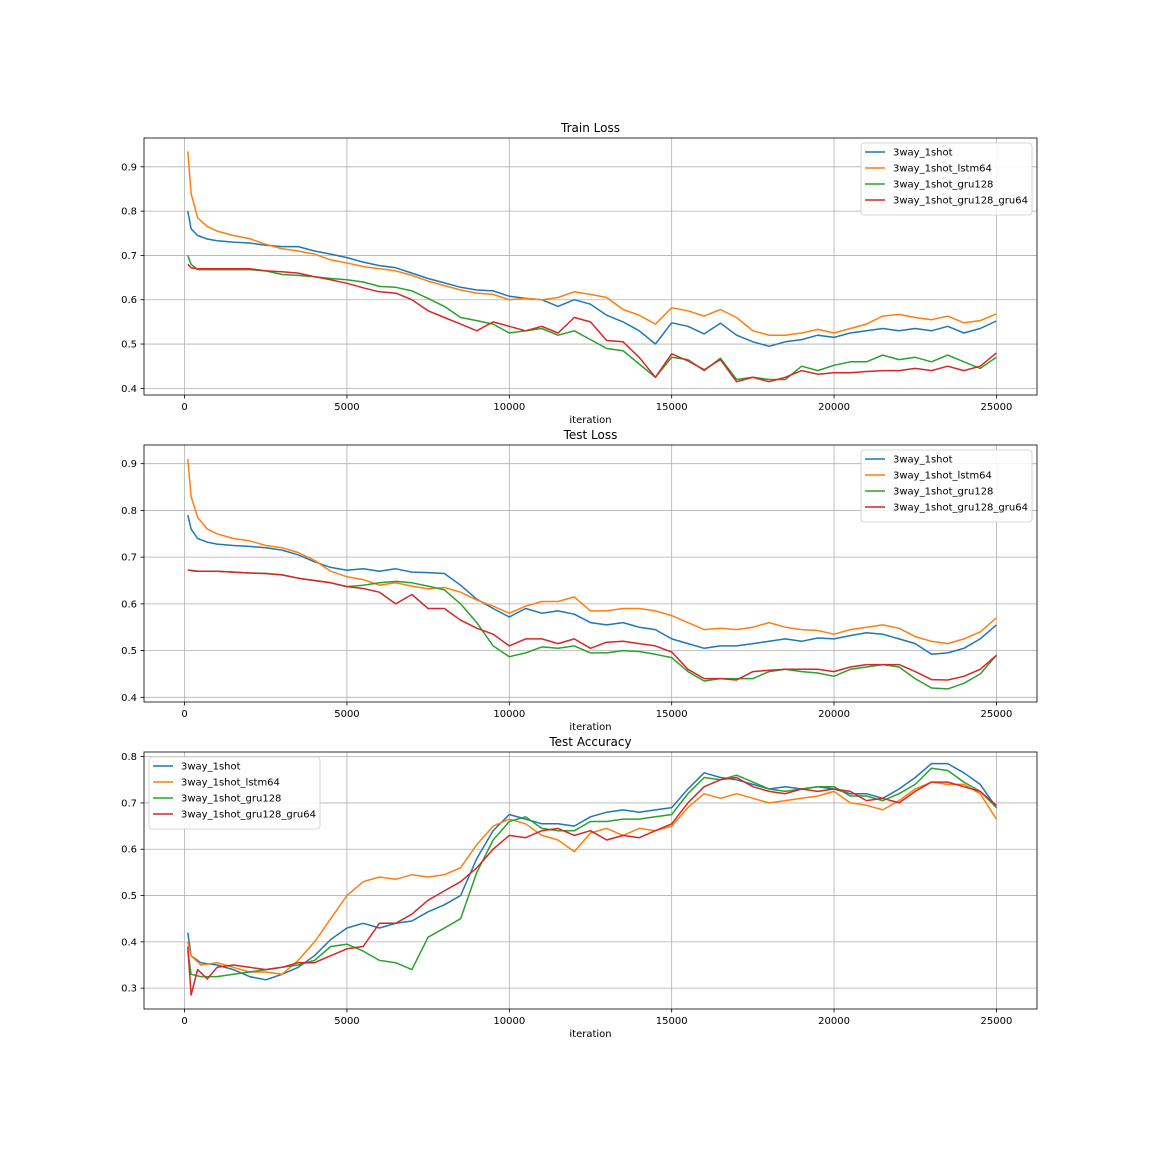 The image size is (1152, 1156). I want to click on chart-title: Train Loss, so click(590, 128).